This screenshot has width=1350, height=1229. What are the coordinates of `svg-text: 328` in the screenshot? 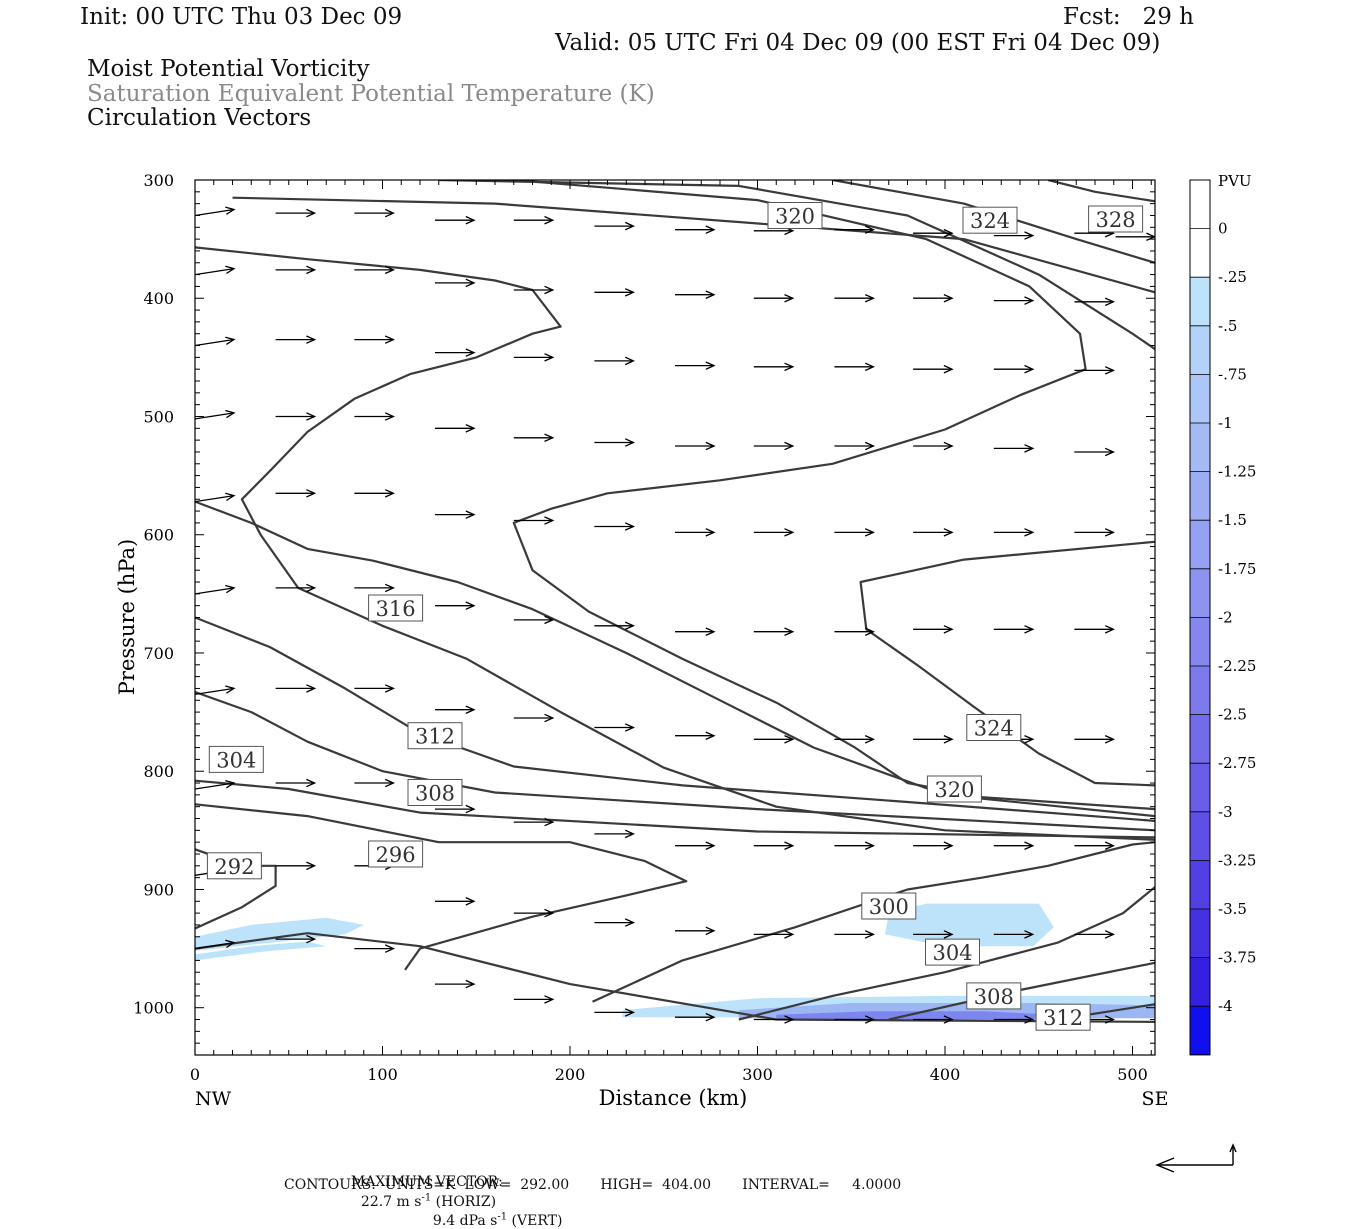 It's located at (1116, 220).